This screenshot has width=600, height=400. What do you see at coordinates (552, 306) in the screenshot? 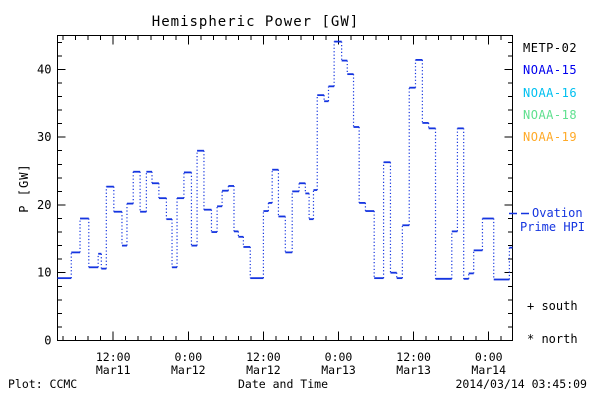
I see `marker-south: + south` at bounding box center [552, 306].